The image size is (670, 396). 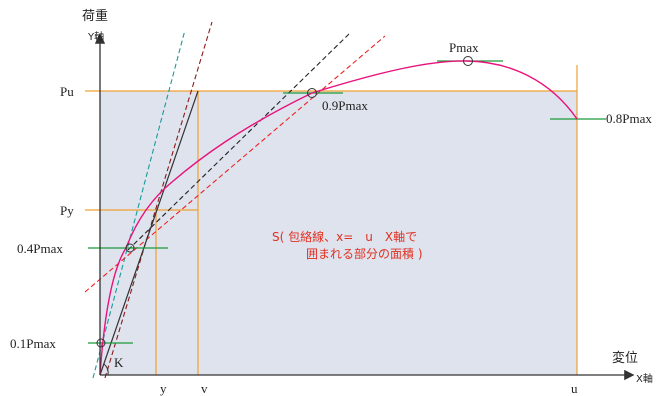 I want to click on brown-dashed-line, so click(x=158, y=200).